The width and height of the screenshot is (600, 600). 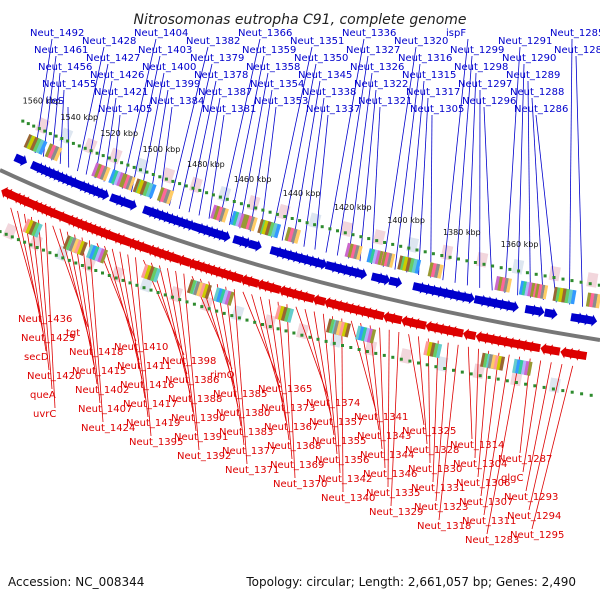 I want to click on tick-label: 1540 kbp, so click(x=79, y=117).